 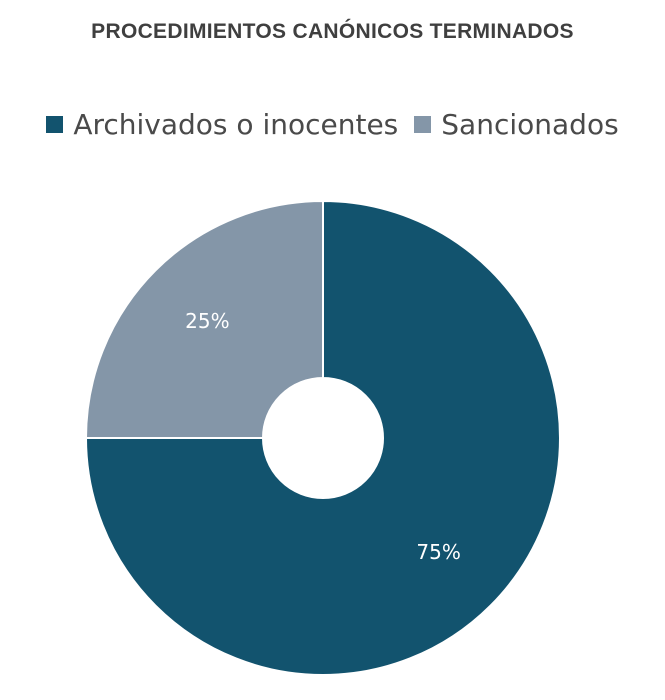 I want to click on chart-legend: Archivados o inocentes Sancionados, so click(x=332, y=124).